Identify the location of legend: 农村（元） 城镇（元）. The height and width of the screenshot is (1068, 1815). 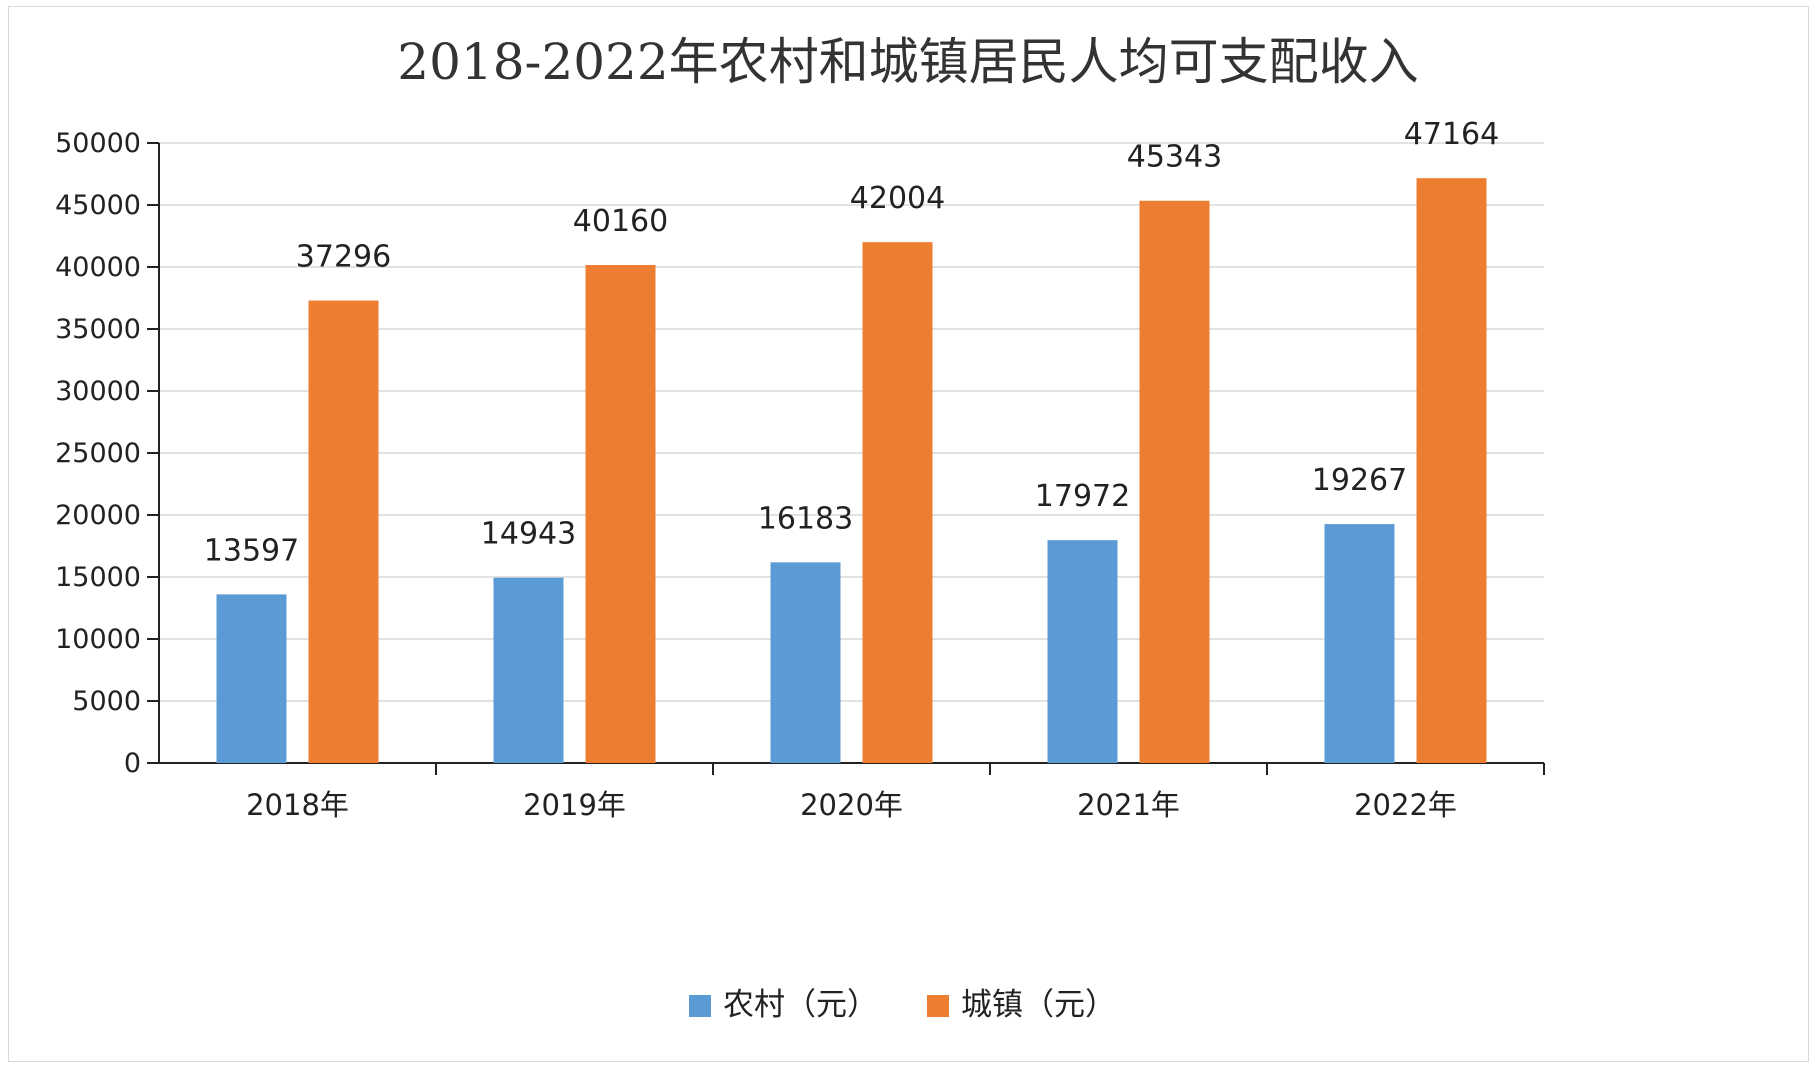
(902, 1005).